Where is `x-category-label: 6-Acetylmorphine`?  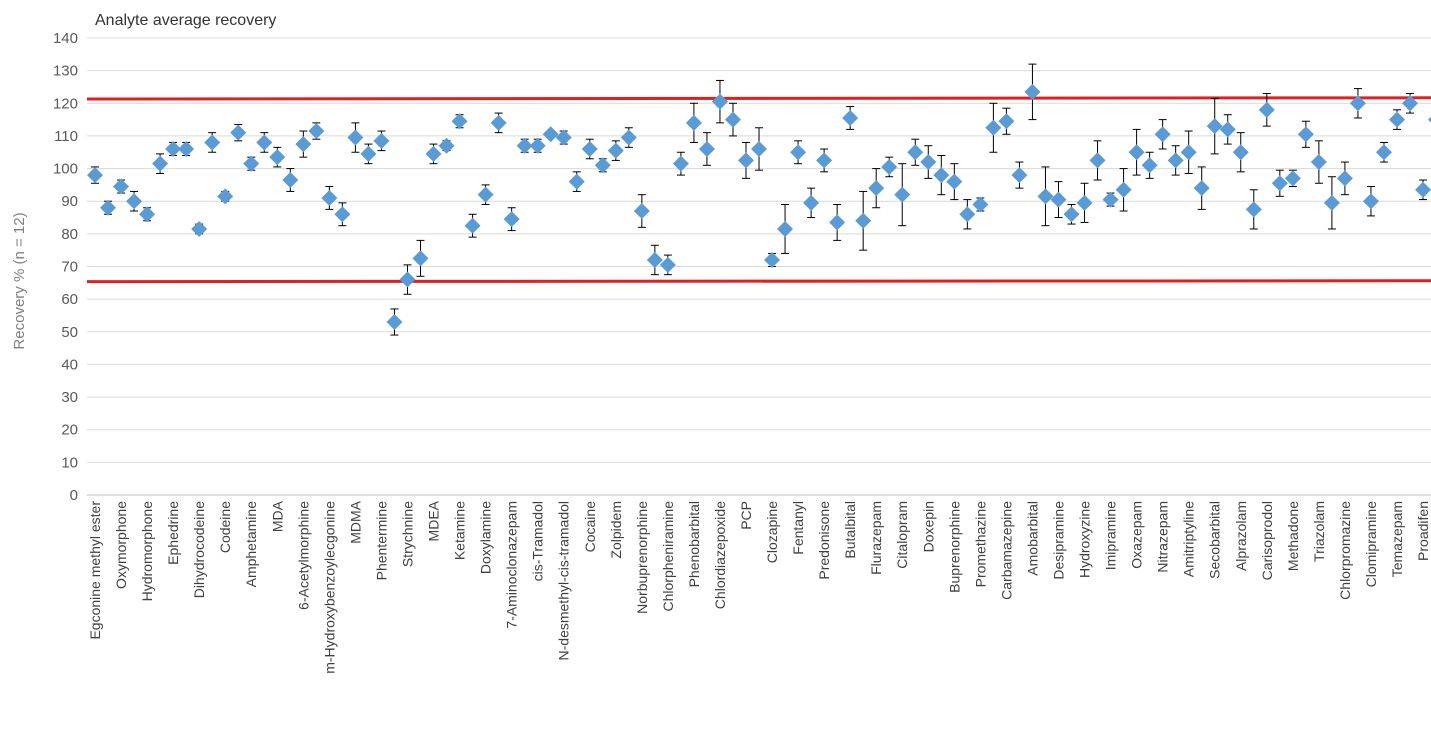
x-category-label: 6-Acetylmorphine is located at coordinates (303, 555).